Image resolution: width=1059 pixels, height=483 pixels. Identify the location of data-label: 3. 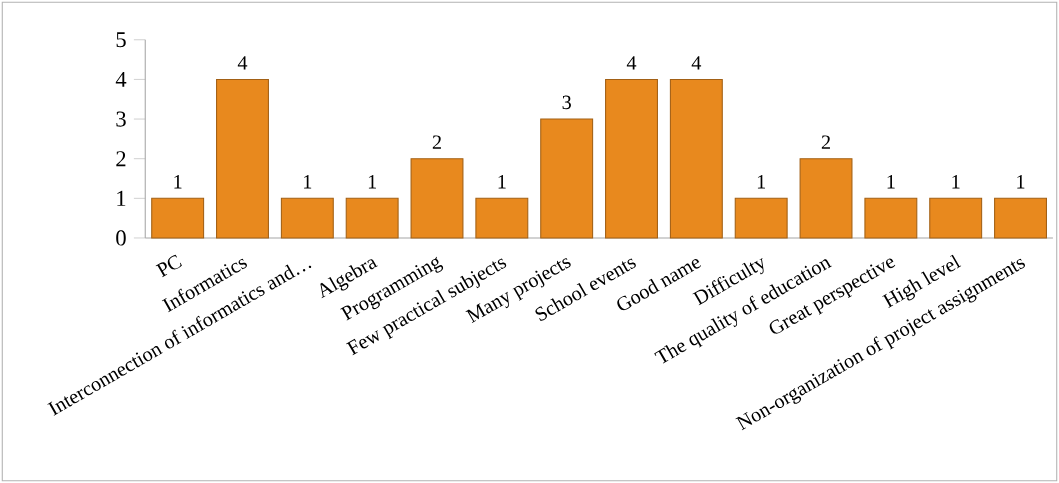
(566, 102).